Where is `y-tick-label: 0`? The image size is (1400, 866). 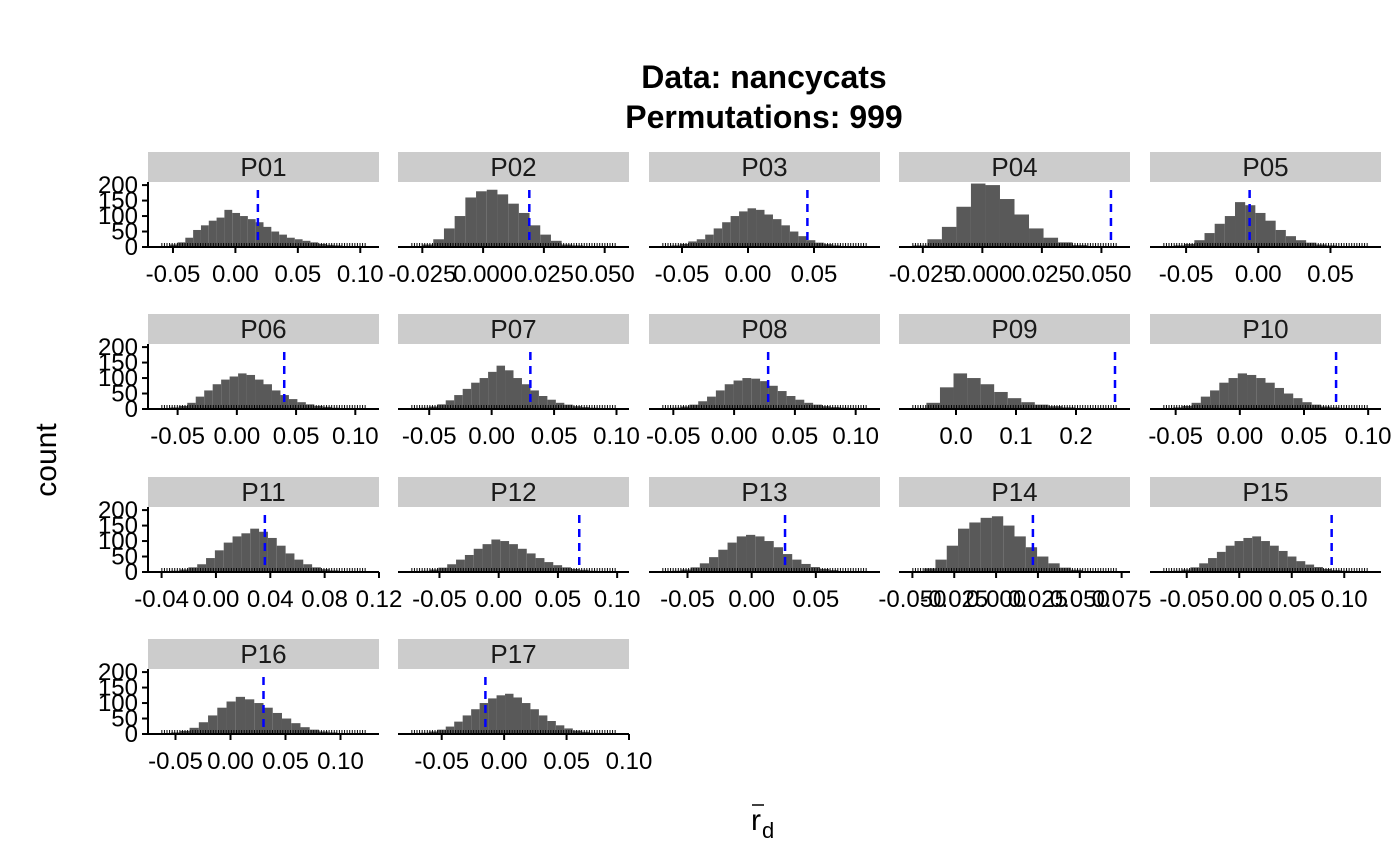 y-tick-label: 0 is located at coordinates (131, 734).